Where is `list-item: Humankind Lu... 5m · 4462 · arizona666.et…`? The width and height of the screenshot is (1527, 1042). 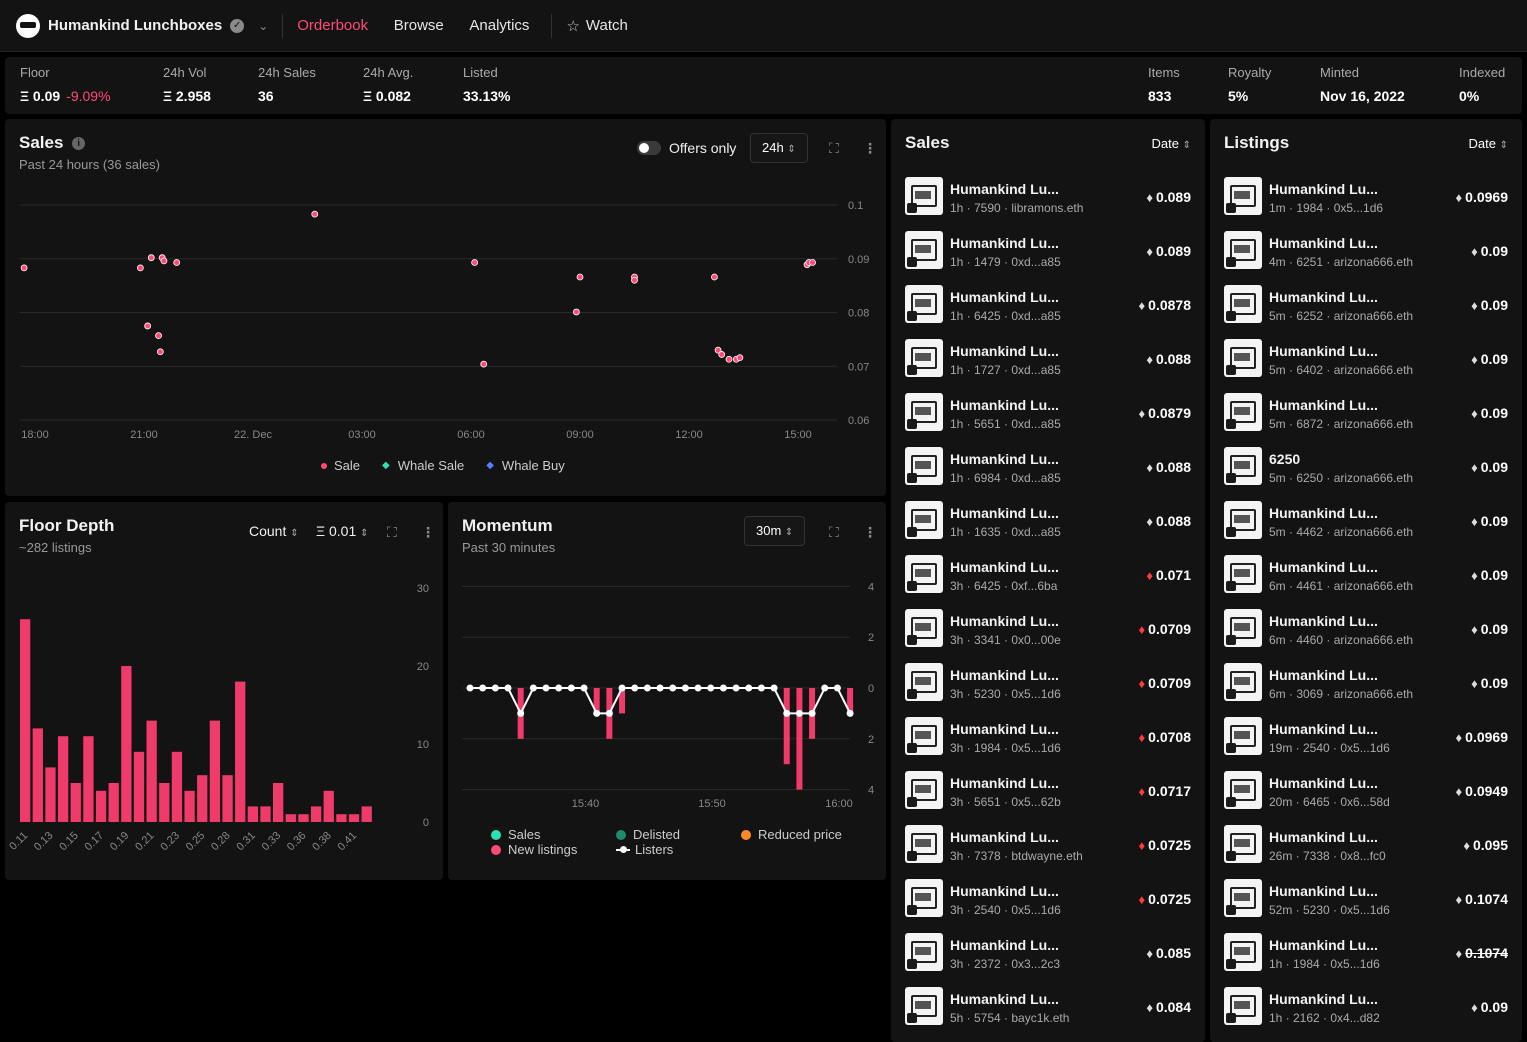 list-item: Humankind Lu... 5m · 4462 · arizona666.et… is located at coordinates (1366, 522).